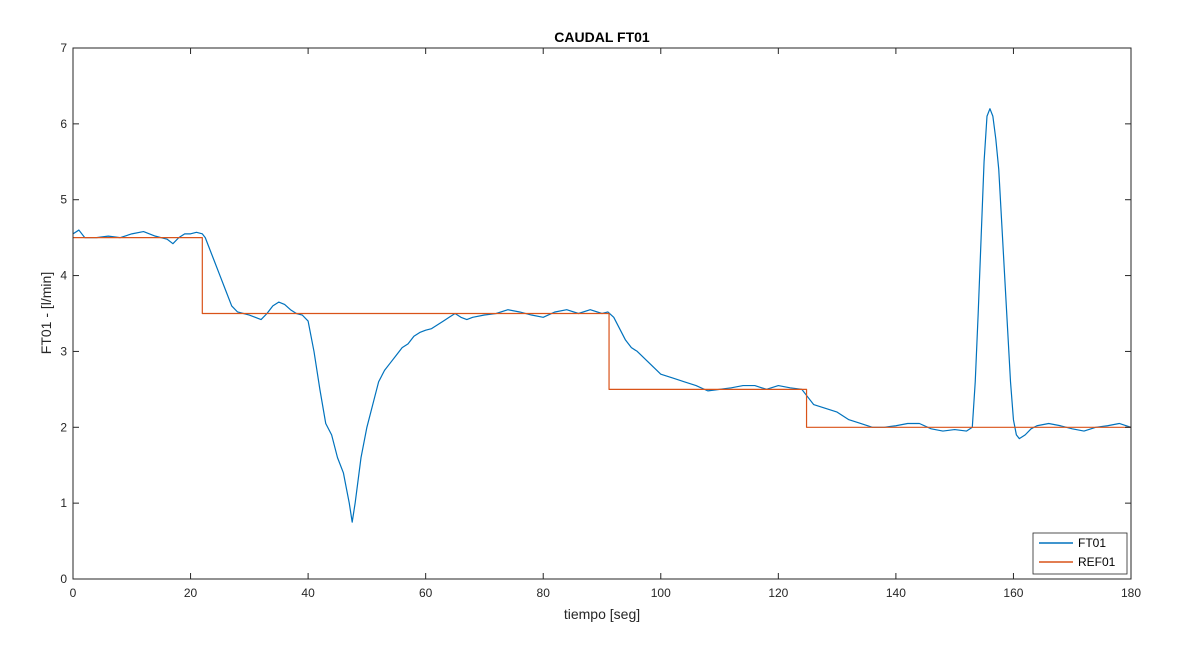  I want to click on y-tick-label: 1, so click(63, 503).